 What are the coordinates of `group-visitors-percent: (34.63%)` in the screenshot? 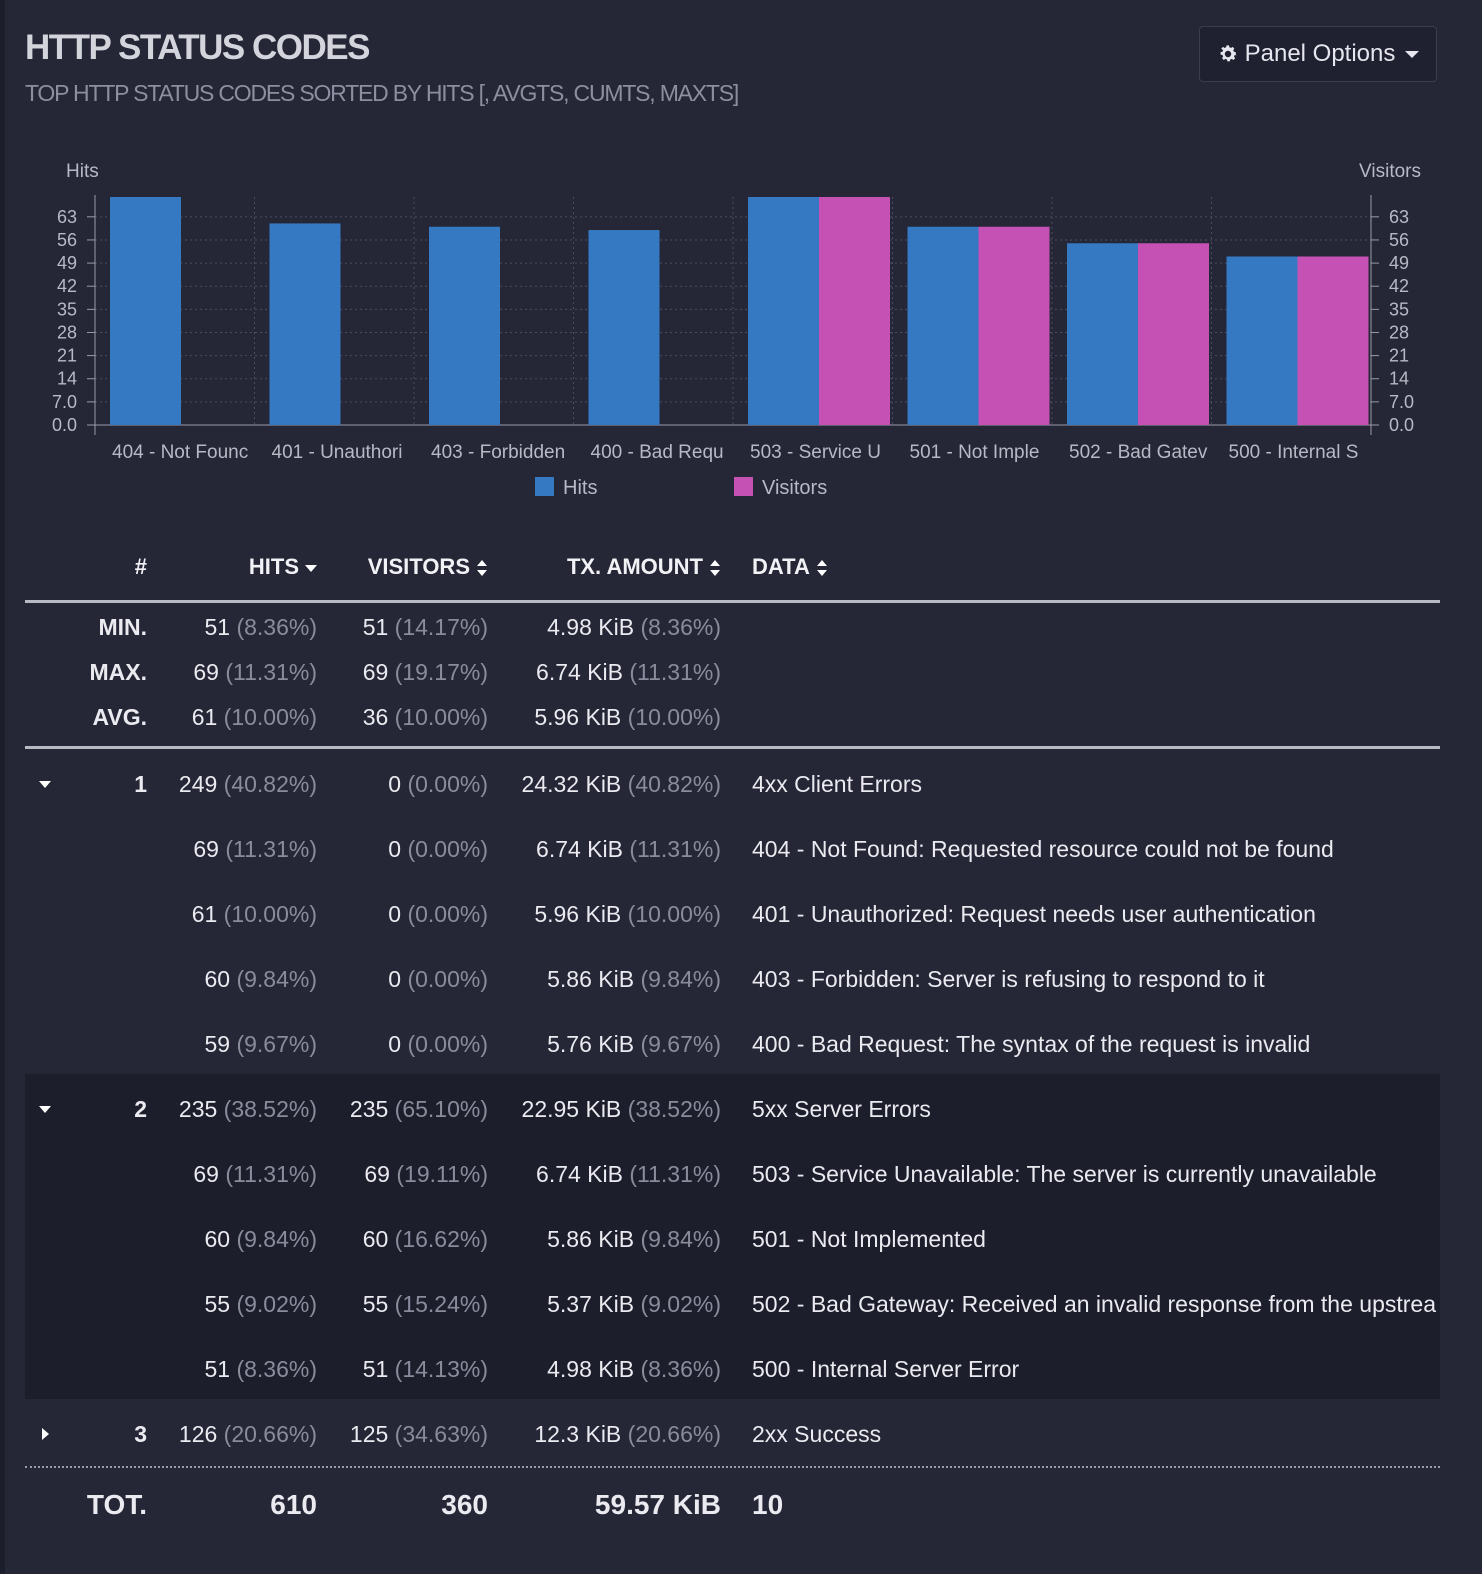 It's located at (441, 1434).